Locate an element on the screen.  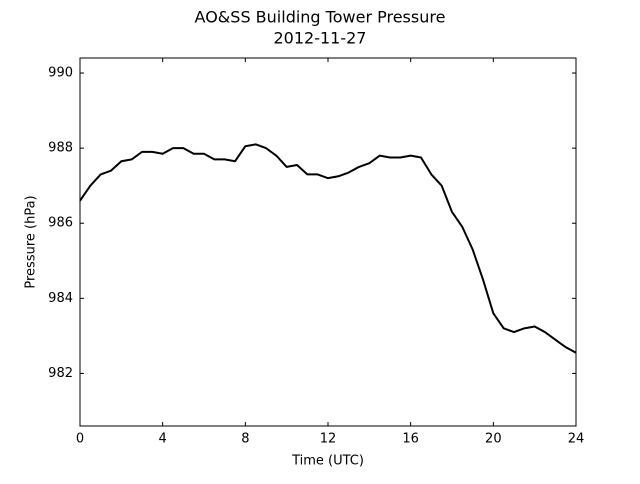
y-tick-label: 988 is located at coordinates (60, 148).